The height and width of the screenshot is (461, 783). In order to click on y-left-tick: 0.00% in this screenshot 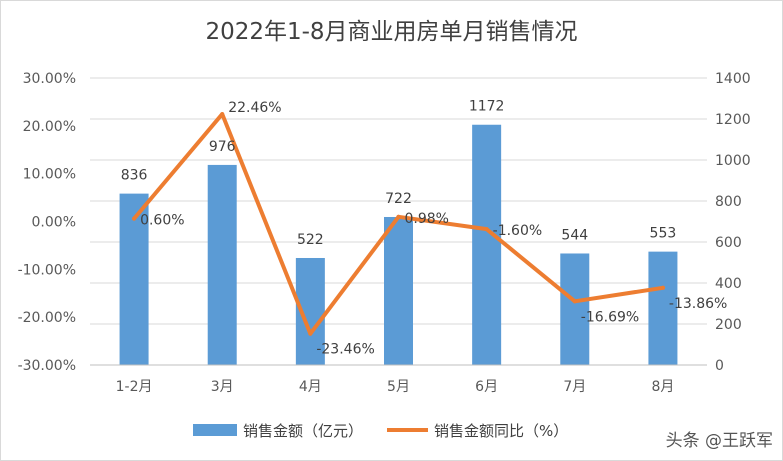, I will do `click(54, 223)`.